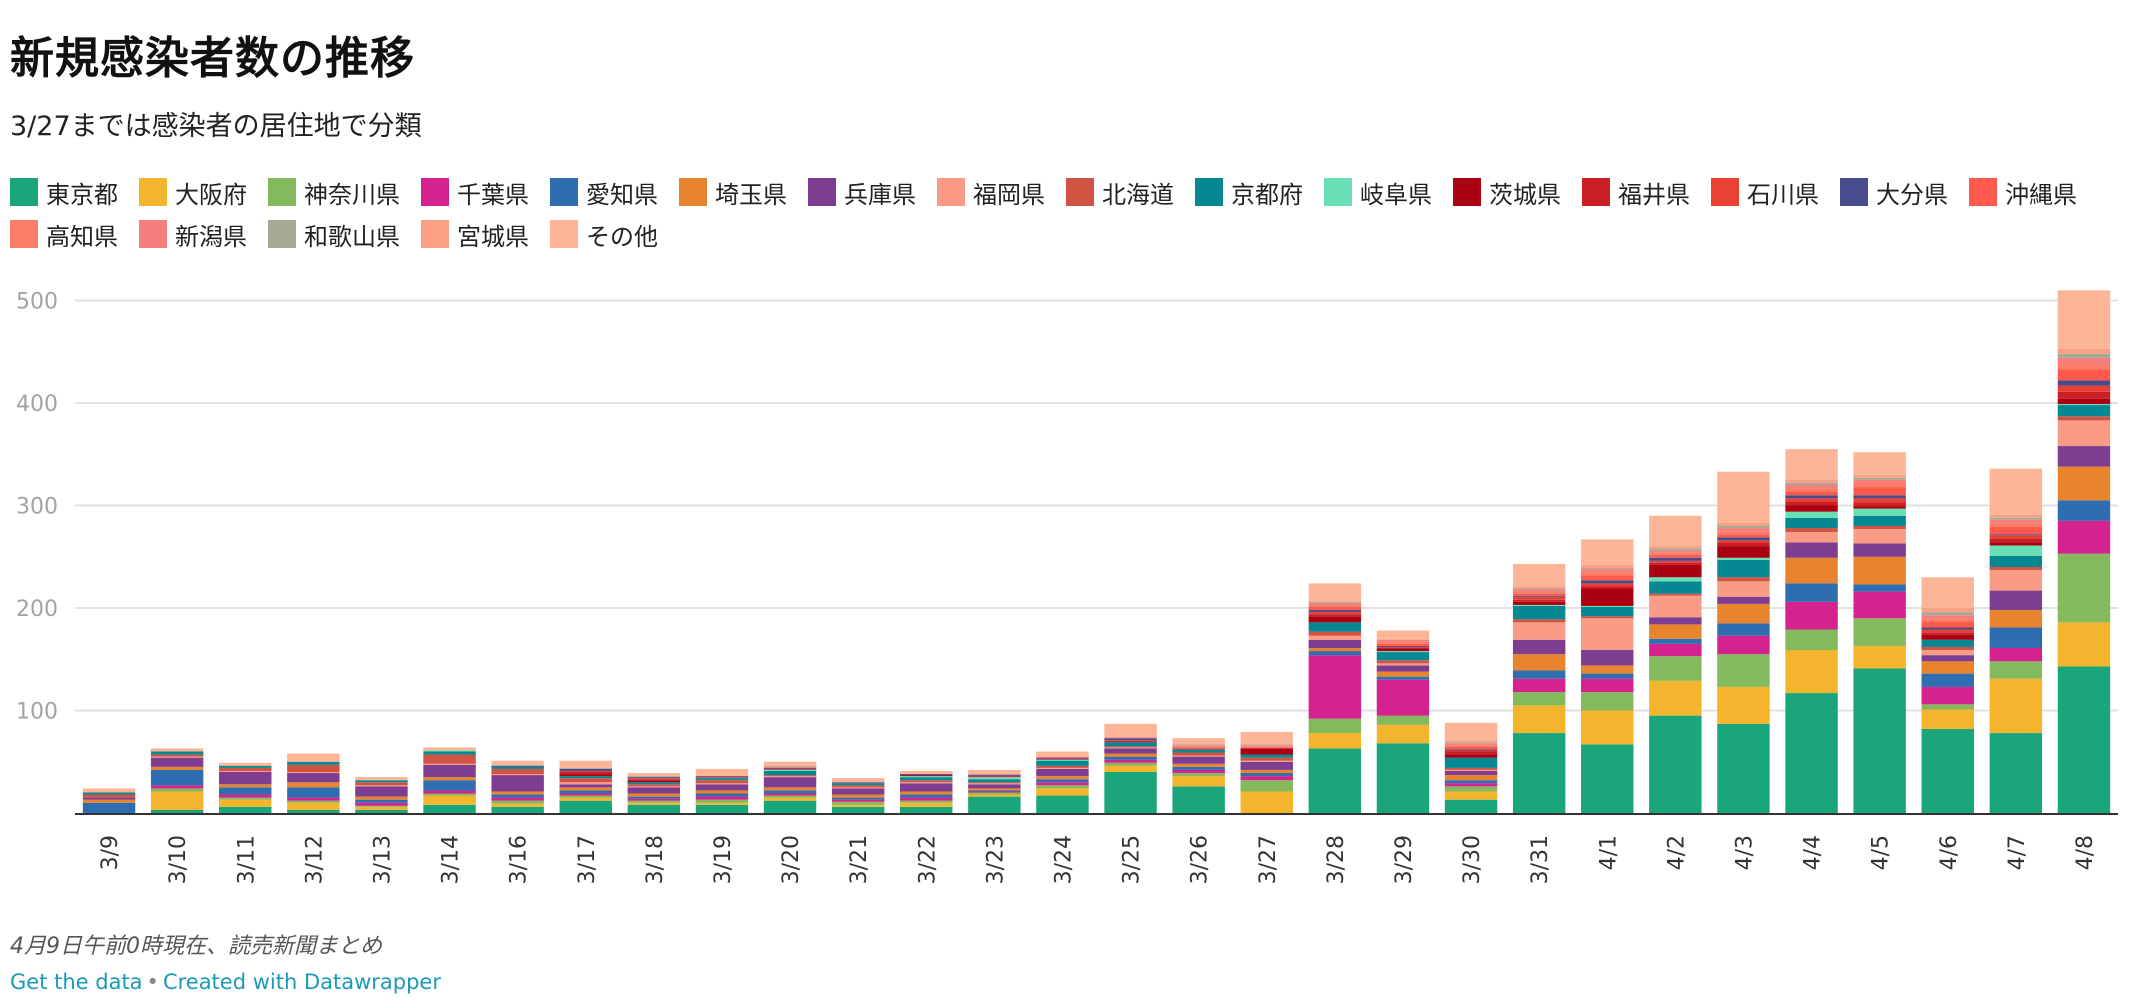  Describe the element at coordinates (76, 982) in the screenshot. I see `get-the-data-link: Get the data` at that location.